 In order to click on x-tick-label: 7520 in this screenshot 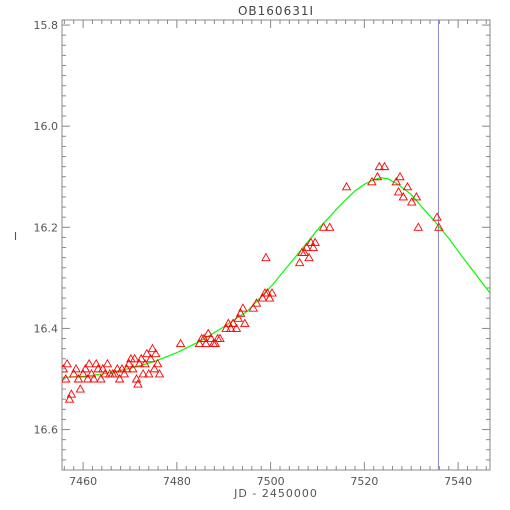, I will do `click(364, 481)`.